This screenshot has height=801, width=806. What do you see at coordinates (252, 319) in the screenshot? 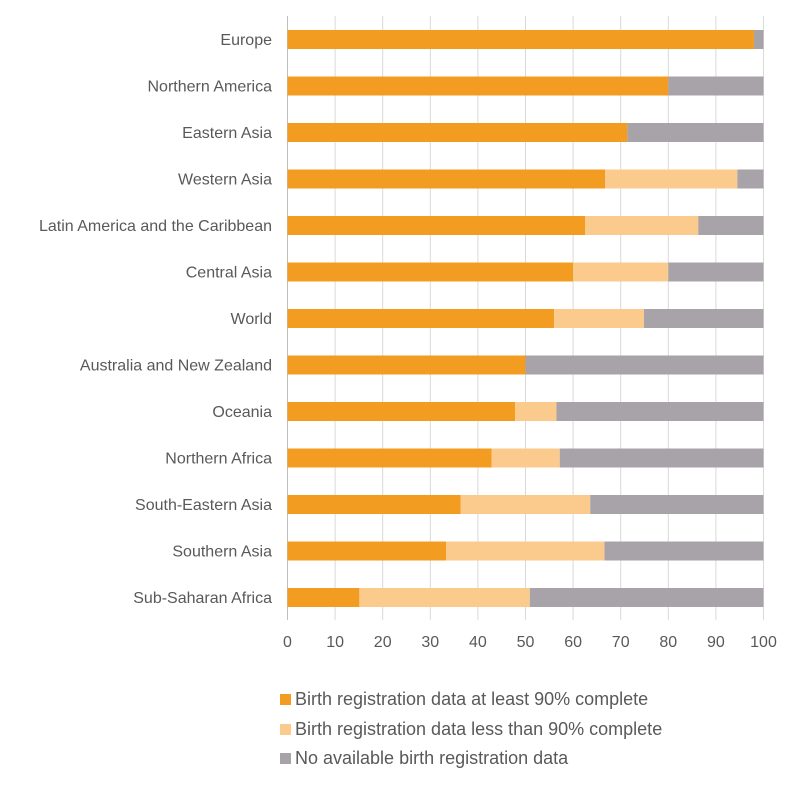
I see `category-label: World` at bounding box center [252, 319].